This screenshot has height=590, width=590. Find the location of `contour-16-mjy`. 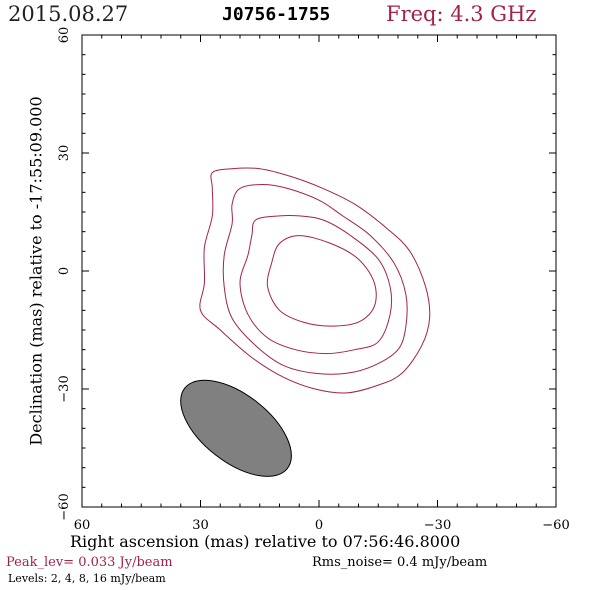

contour-16-mjy is located at coordinates (321, 281).